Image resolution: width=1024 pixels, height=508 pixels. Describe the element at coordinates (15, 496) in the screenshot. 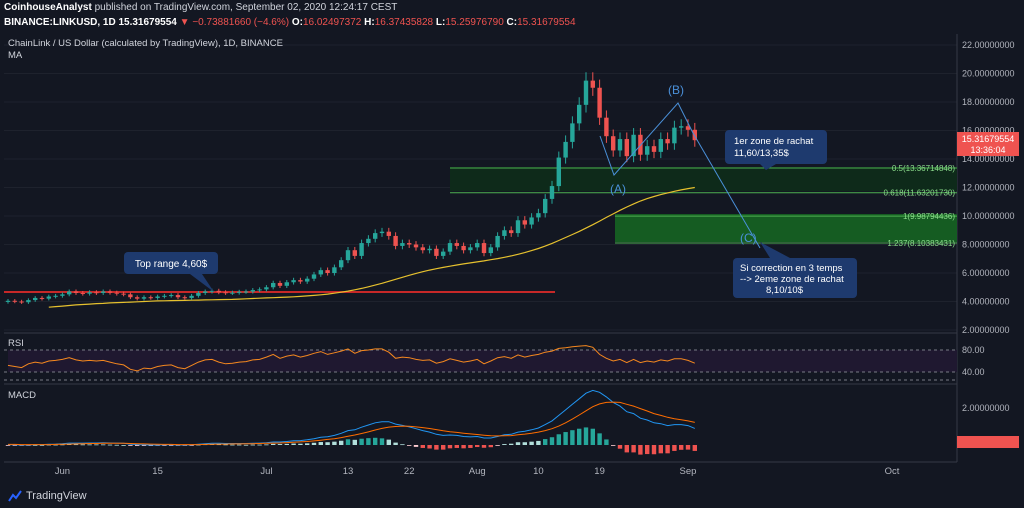

I see `tradingview-icon` at that location.